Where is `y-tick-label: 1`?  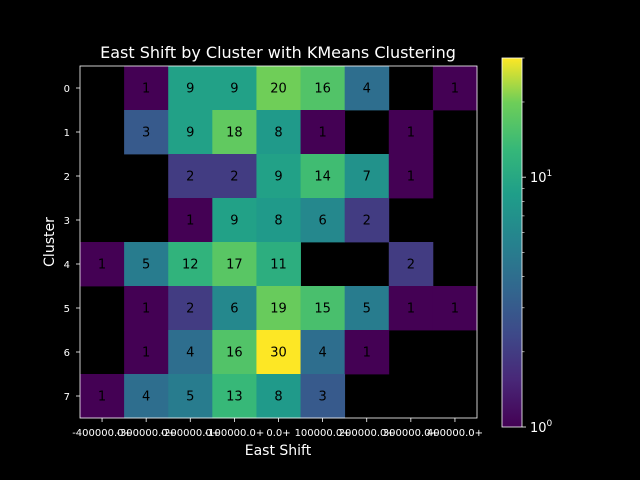 y-tick-label: 1 is located at coordinates (67, 133).